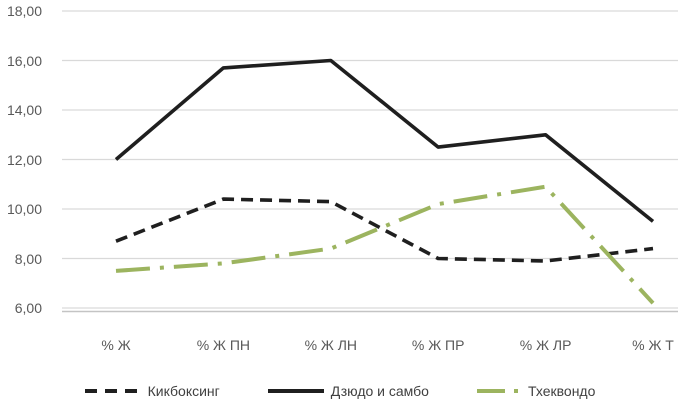 Image resolution: width=680 pixels, height=404 pixels. Describe the element at coordinates (28, 258) in the screenshot. I see `y-tick-label: 8,00` at that location.